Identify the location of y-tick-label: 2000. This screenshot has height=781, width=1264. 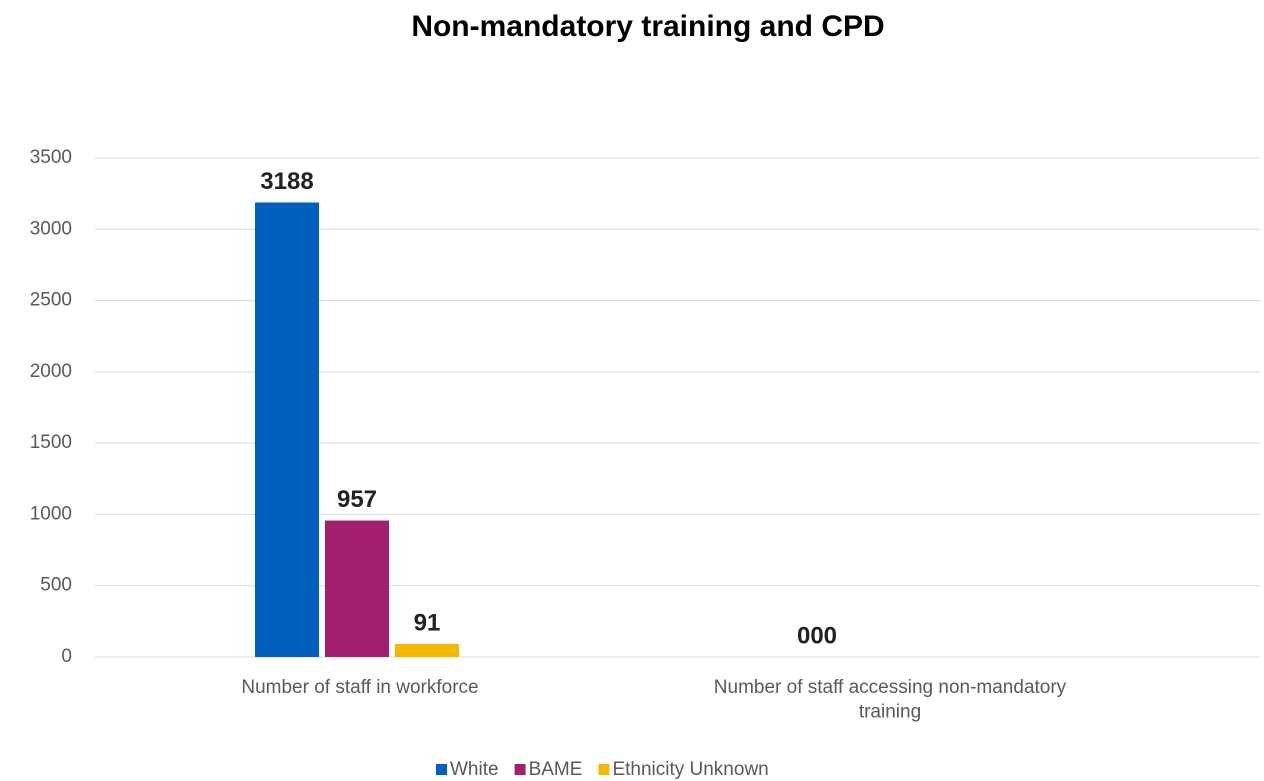
(51, 371).